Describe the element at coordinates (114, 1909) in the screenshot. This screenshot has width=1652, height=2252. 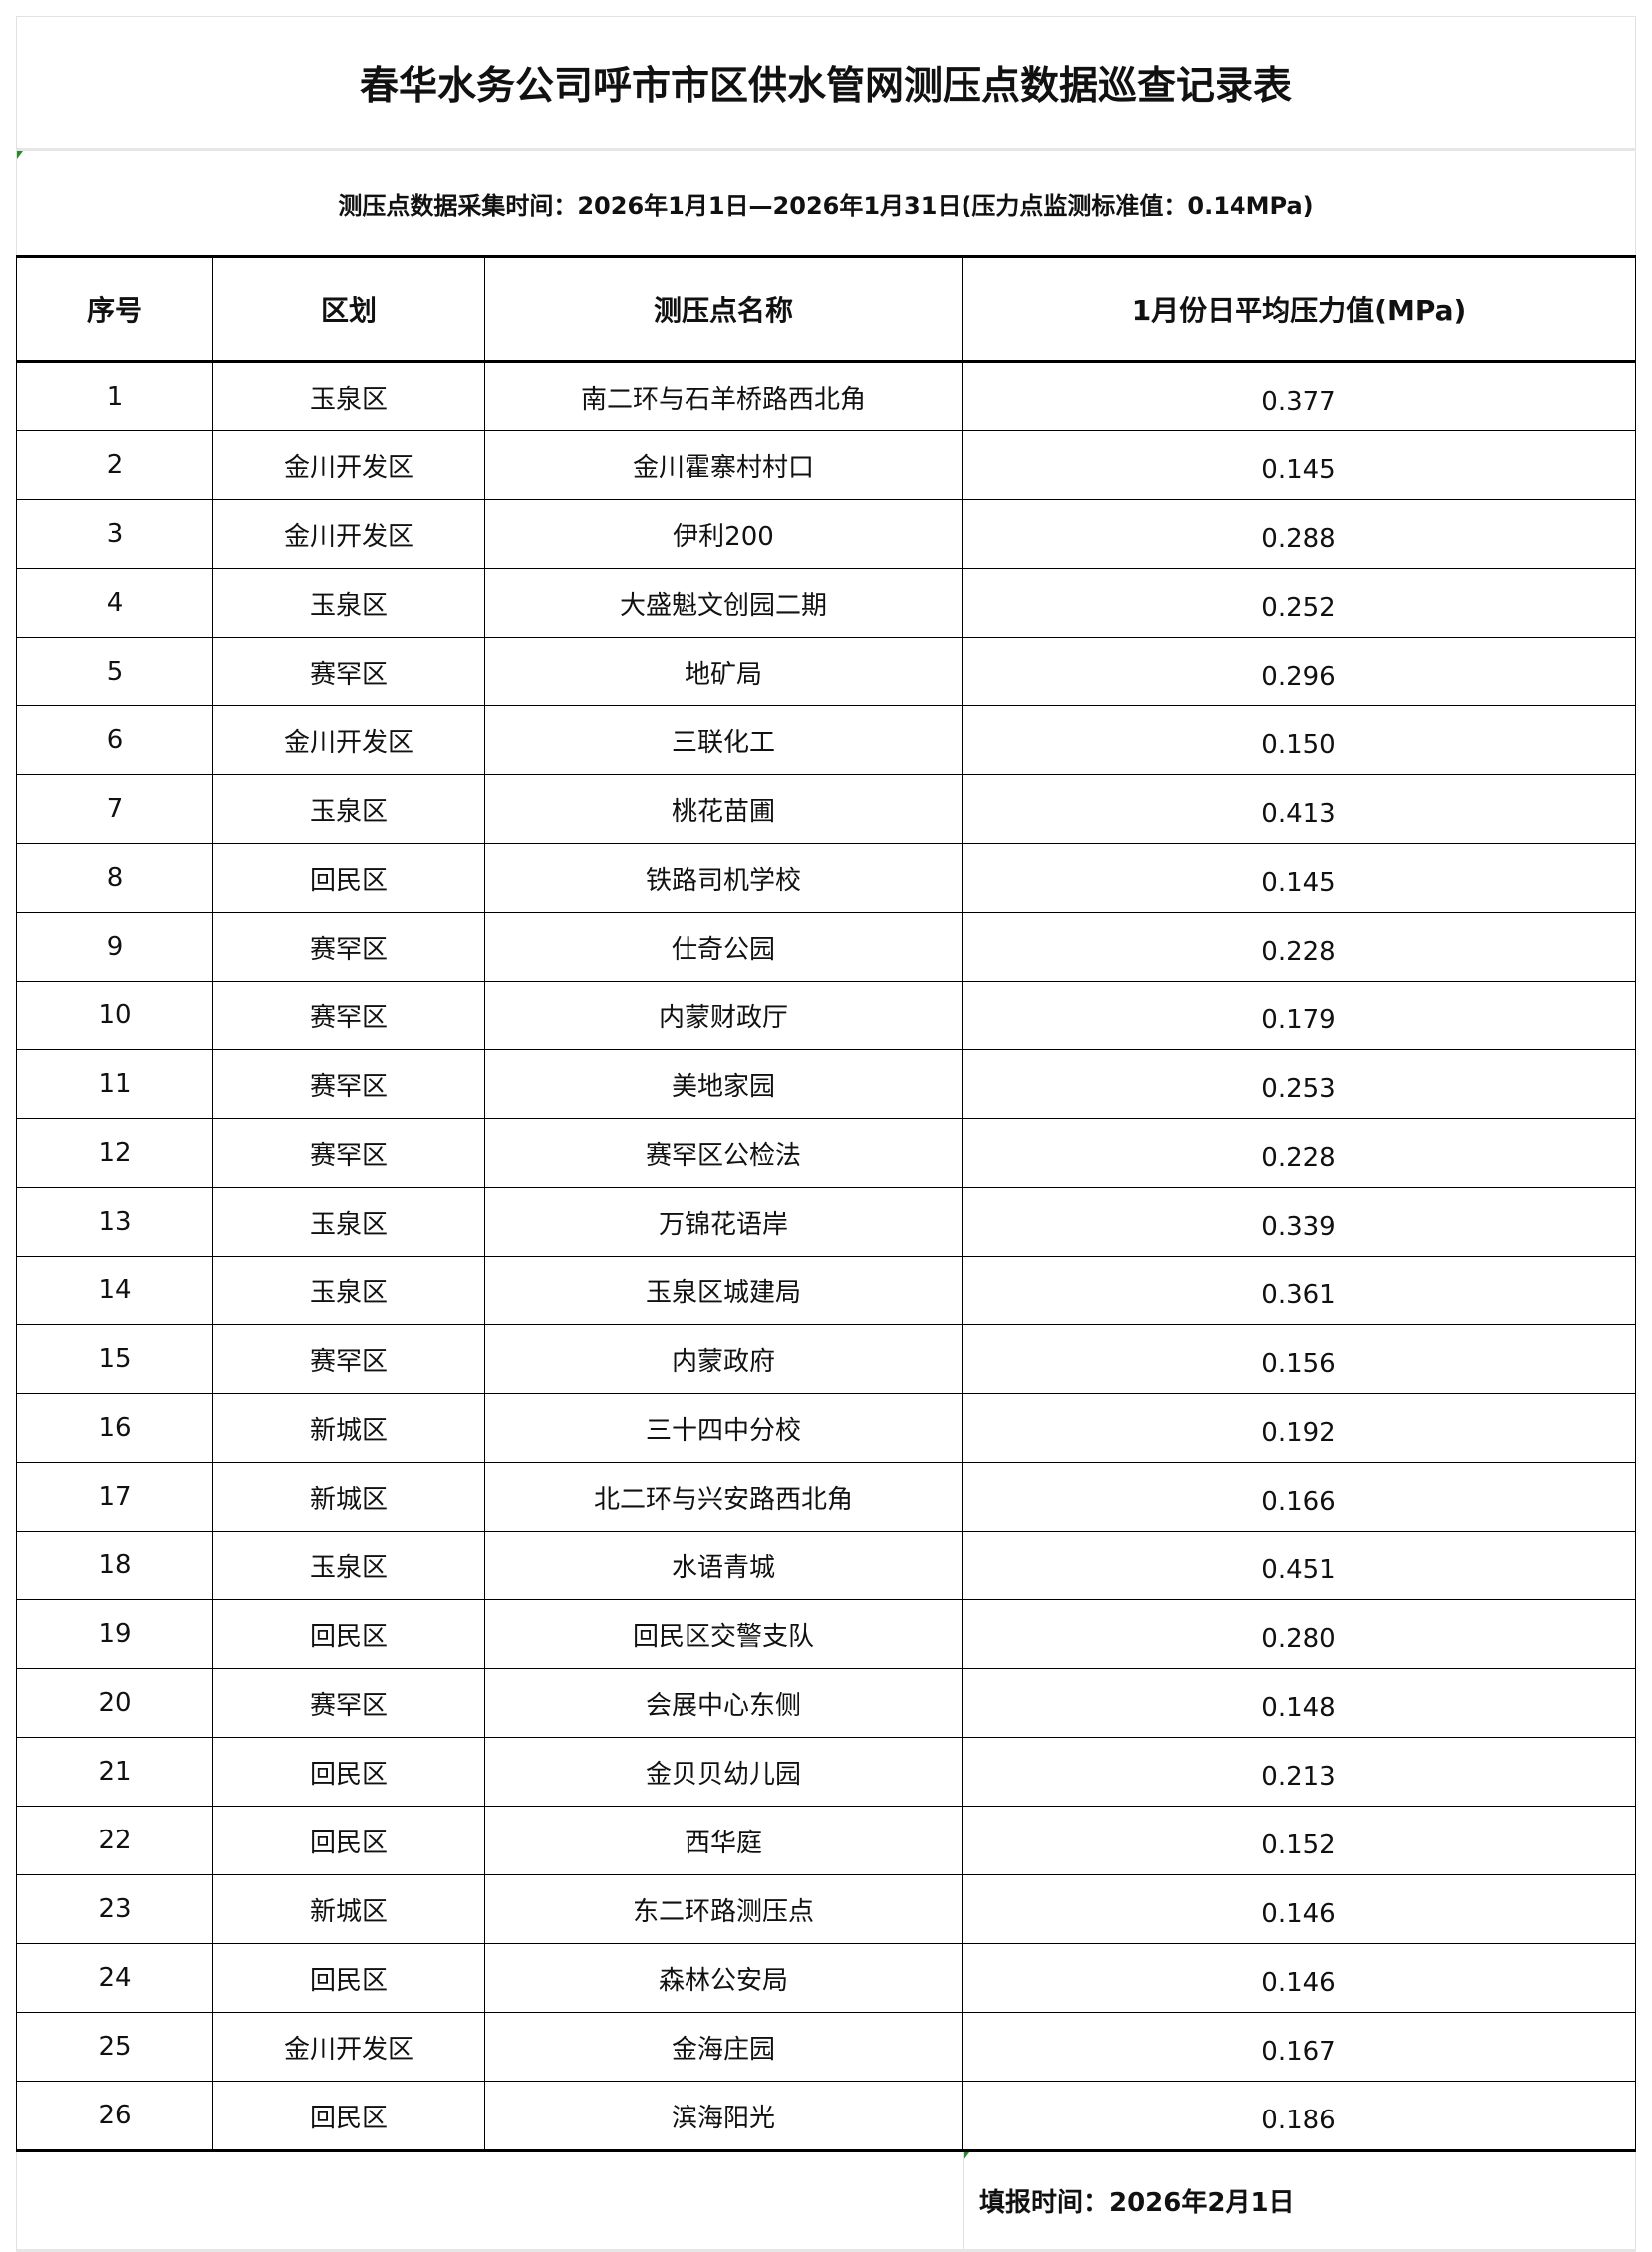
I see `cell-index: 23` at that location.